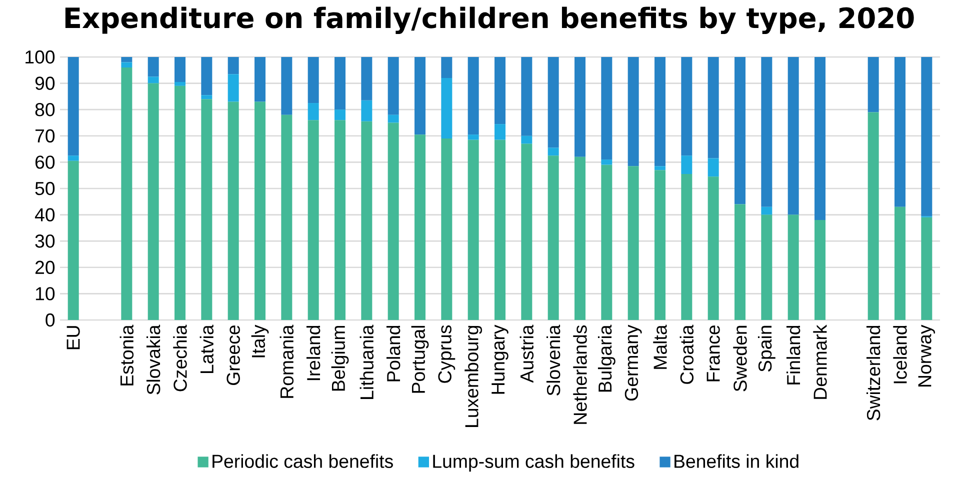 Image resolution: width=979 pixels, height=496 pixels. What do you see at coordinates (40, 57) in the screenshot?
I see `y-tick-label: 100` at bounding box center [40, 57].